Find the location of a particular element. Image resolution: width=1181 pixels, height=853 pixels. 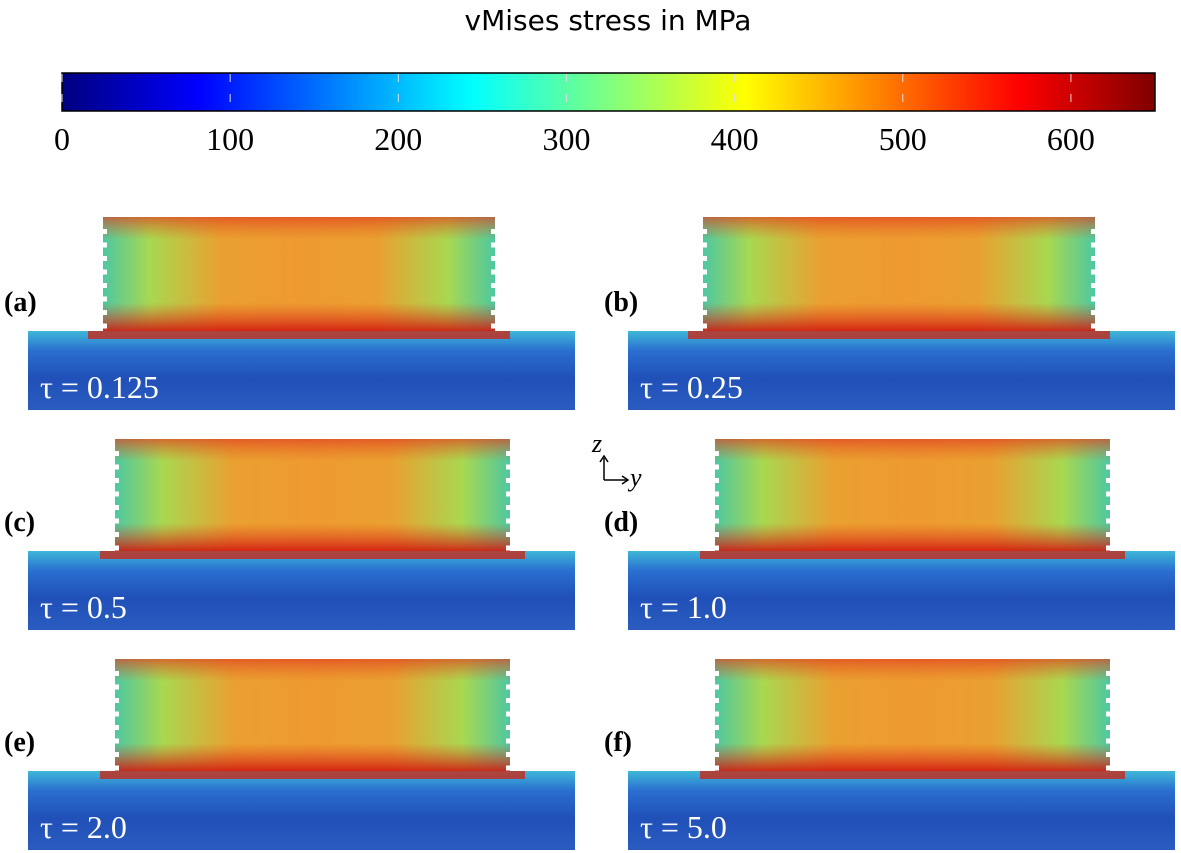

panel-label: (b) is located at coordinates (621, 302).